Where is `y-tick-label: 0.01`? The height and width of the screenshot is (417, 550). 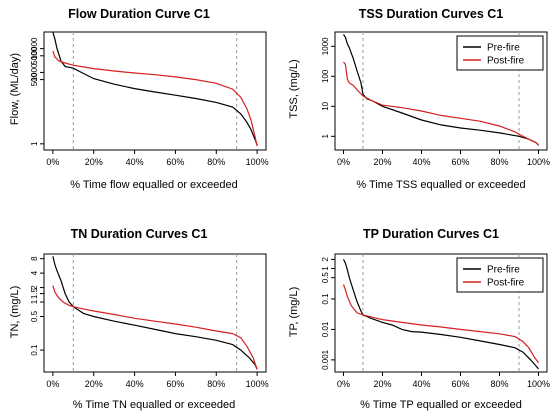
y-tick-label: 0.01 is located at coordinates (325, 329).